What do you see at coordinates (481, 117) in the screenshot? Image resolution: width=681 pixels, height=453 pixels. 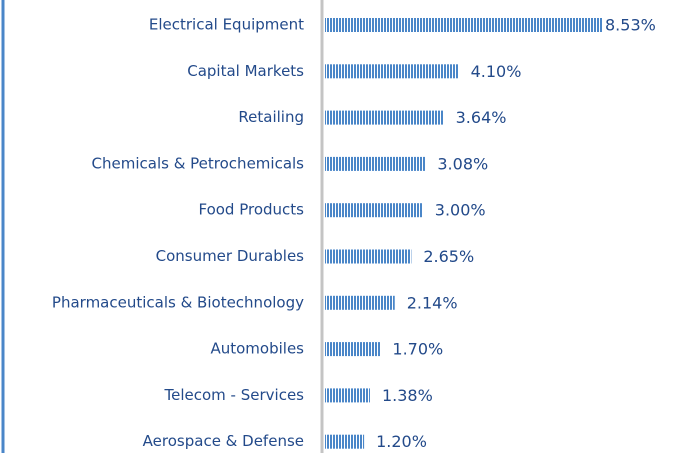 I see `value-label: 3.64%` at bounding box center [481, 117].